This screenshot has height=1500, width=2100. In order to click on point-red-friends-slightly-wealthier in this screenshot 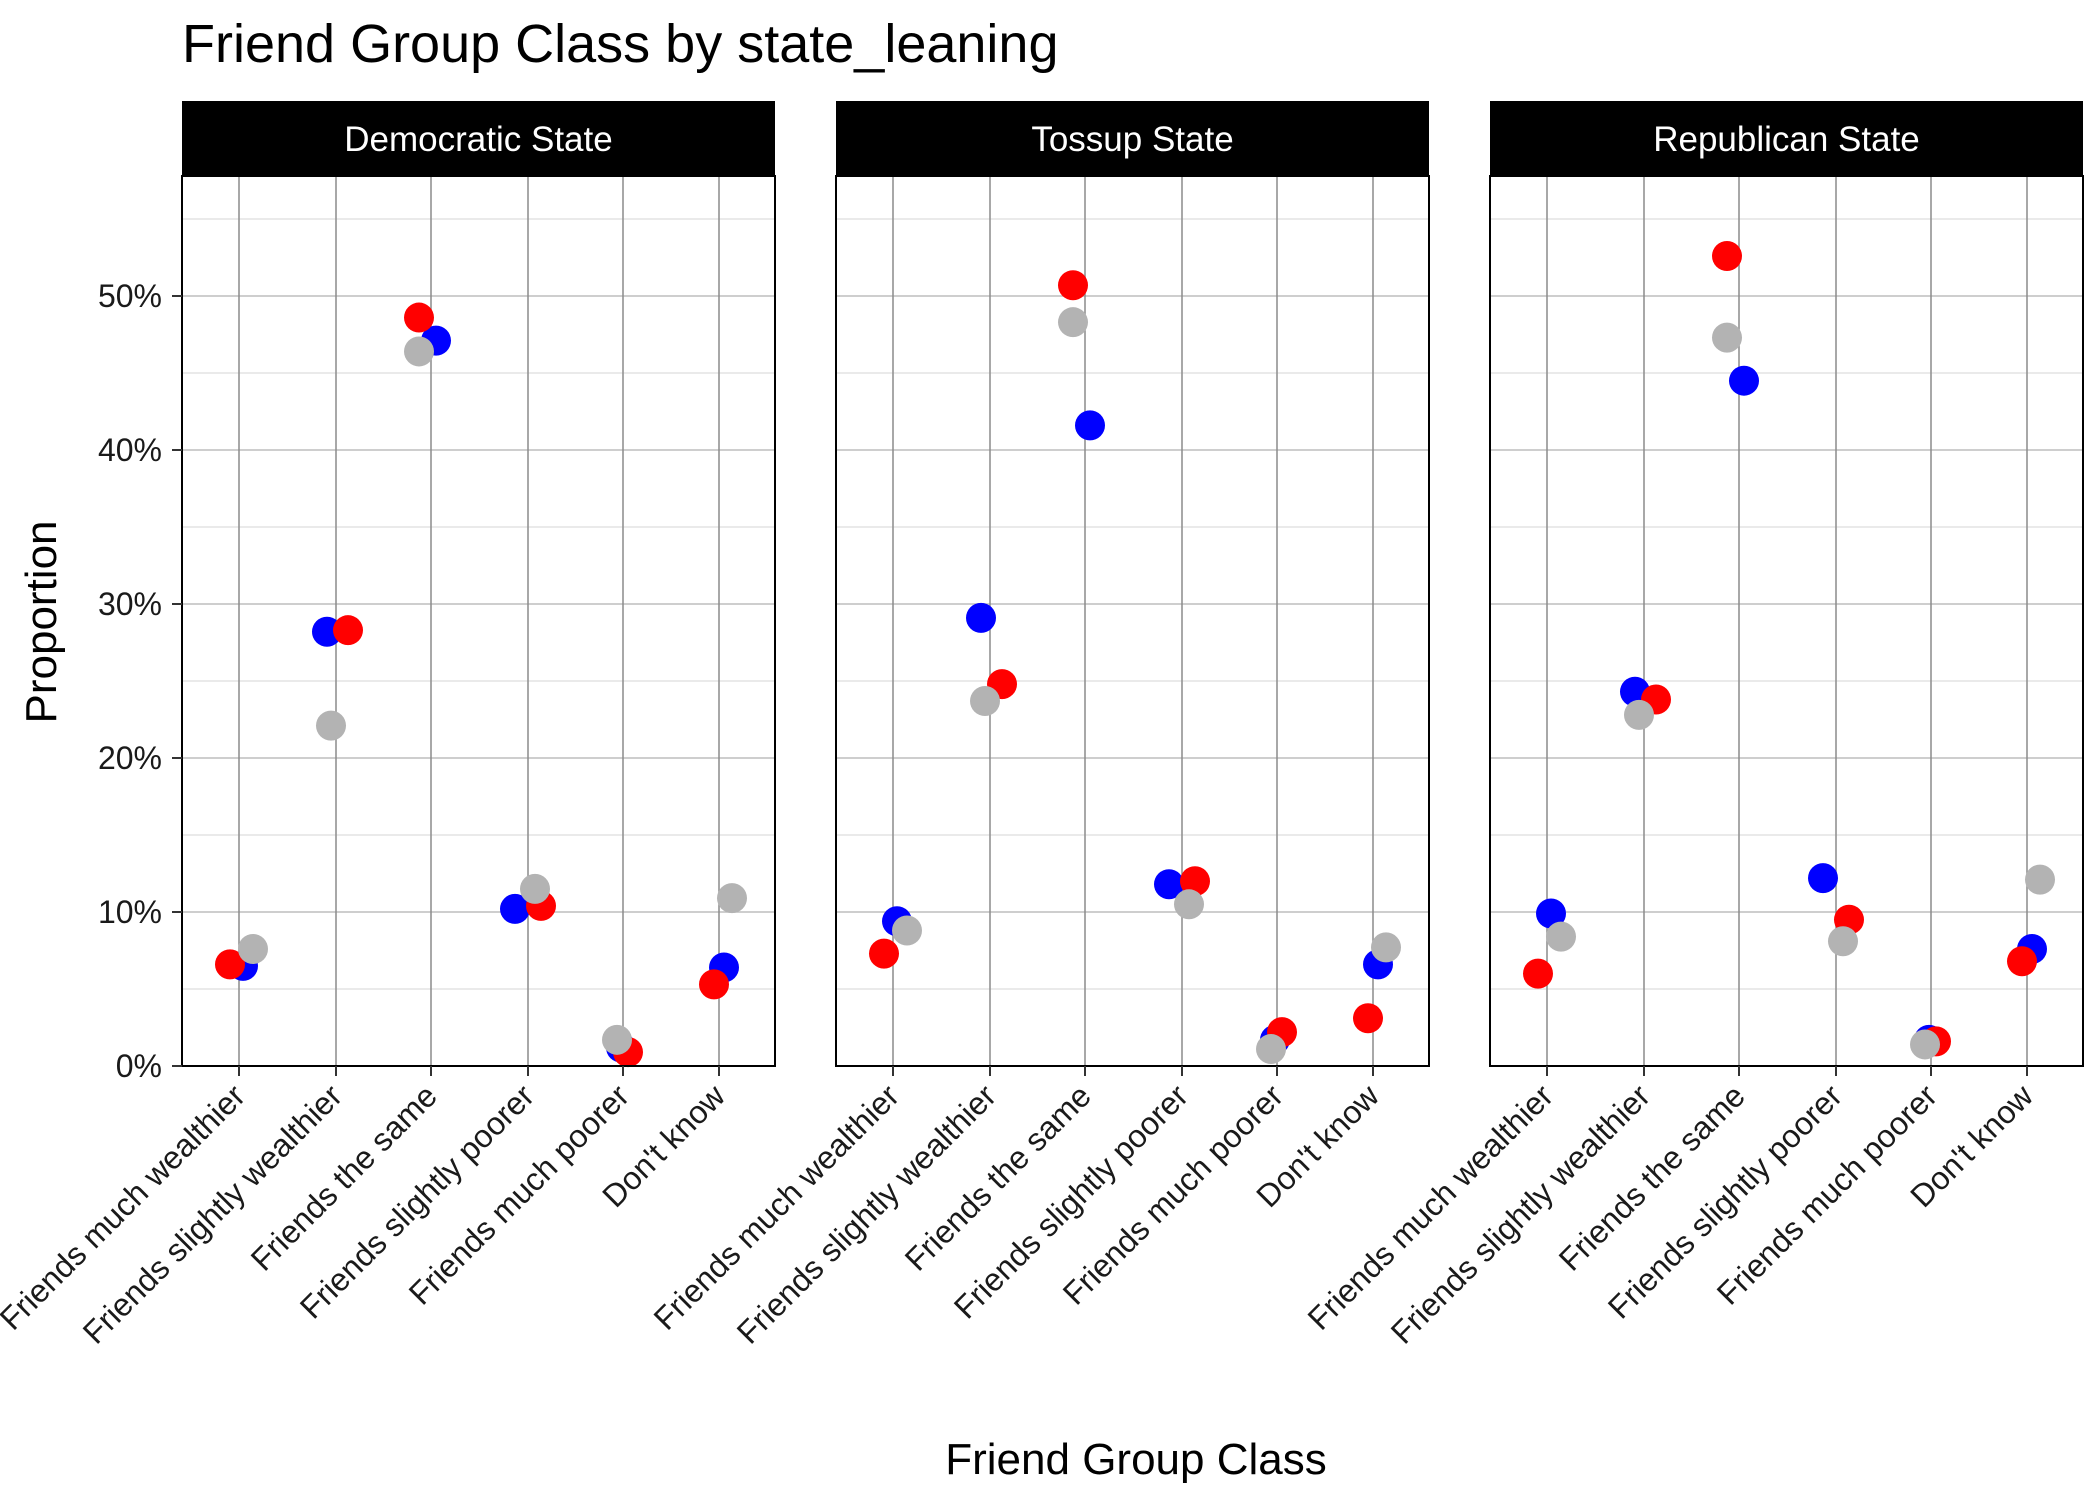, I will do `click(348, 630)`.